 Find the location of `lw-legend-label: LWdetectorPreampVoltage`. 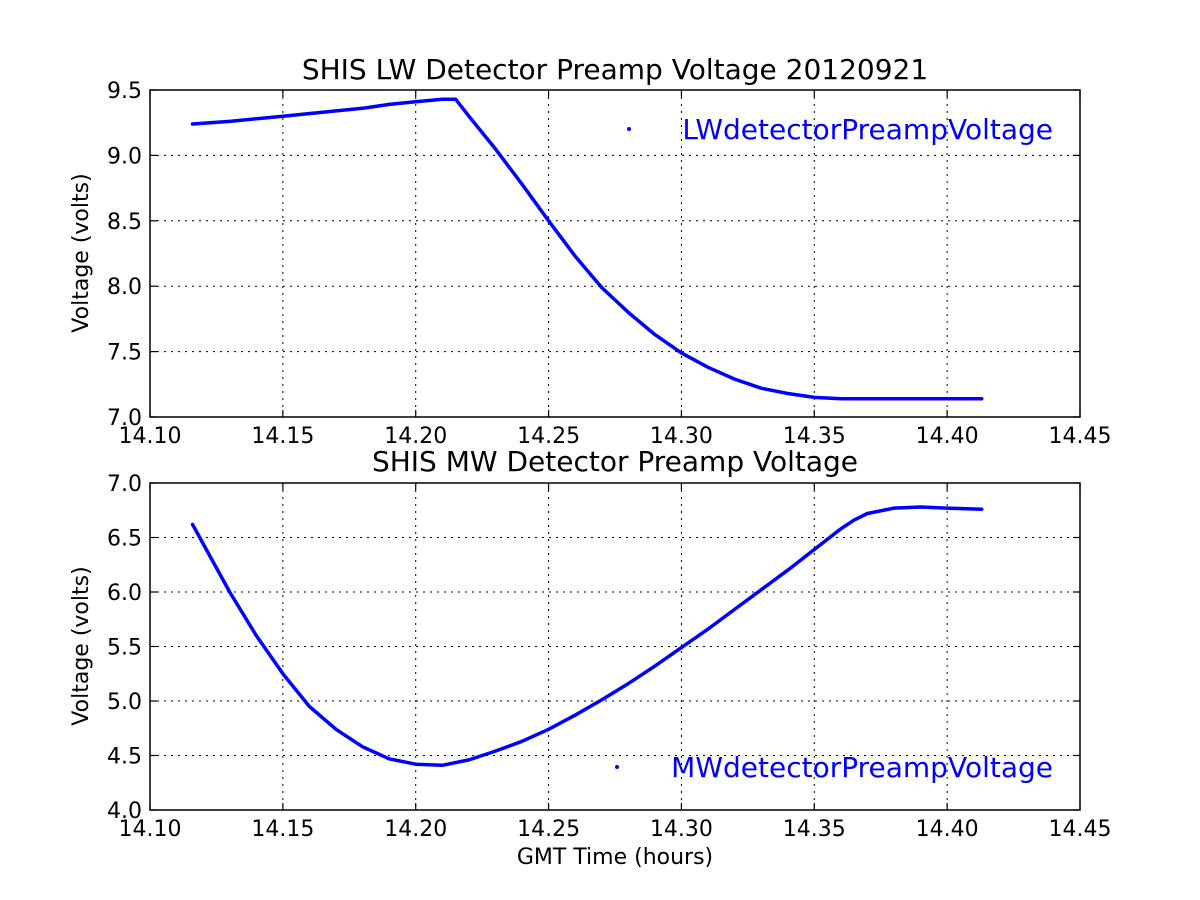

lw-legend-label: LWdetectorPreampVoltage is located at coordinates (867, 129).